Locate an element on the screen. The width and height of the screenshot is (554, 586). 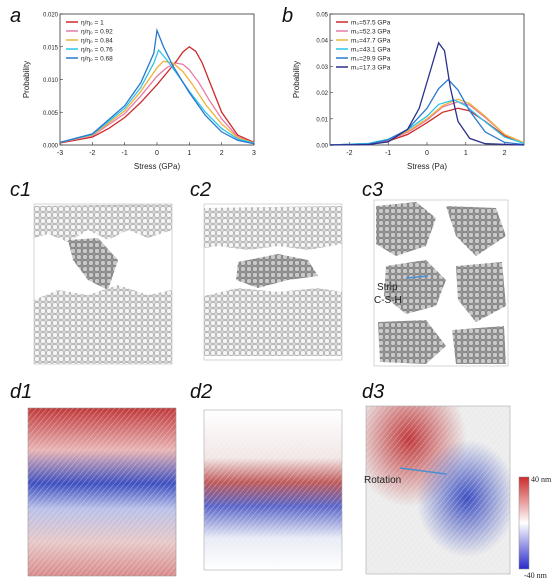
particle-structure-c2 is located at coordinates (273, 282).